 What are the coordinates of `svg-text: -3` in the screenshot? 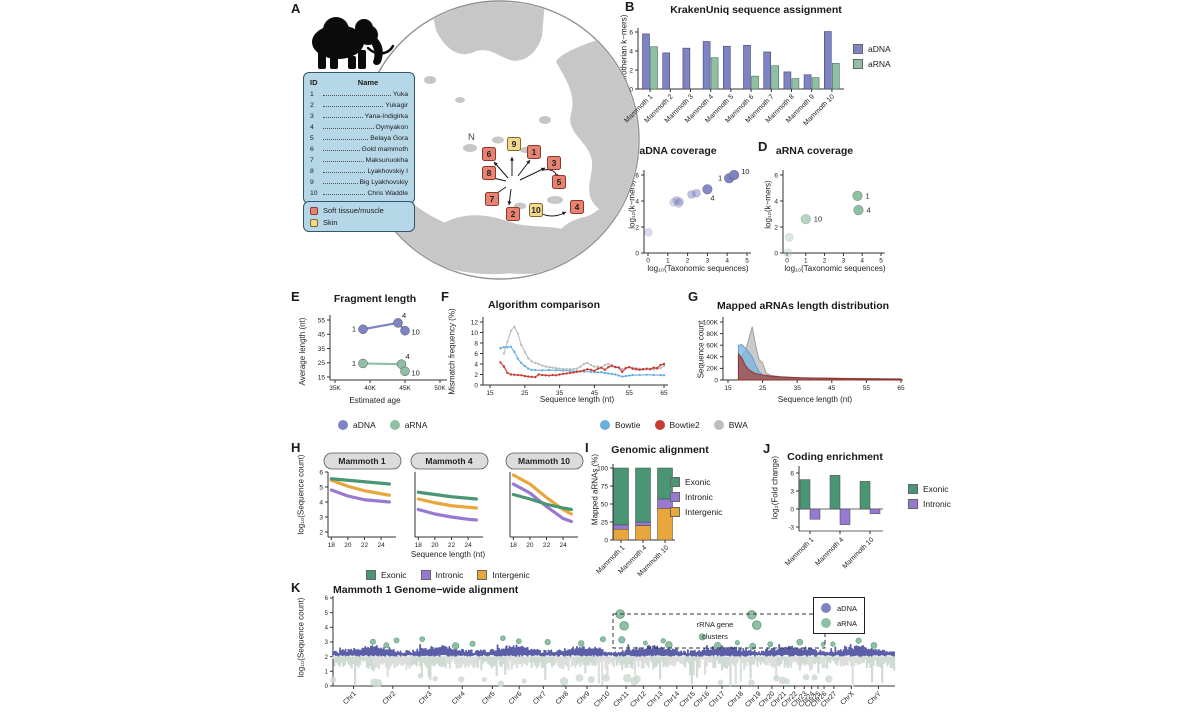 It's located at (791, 527).